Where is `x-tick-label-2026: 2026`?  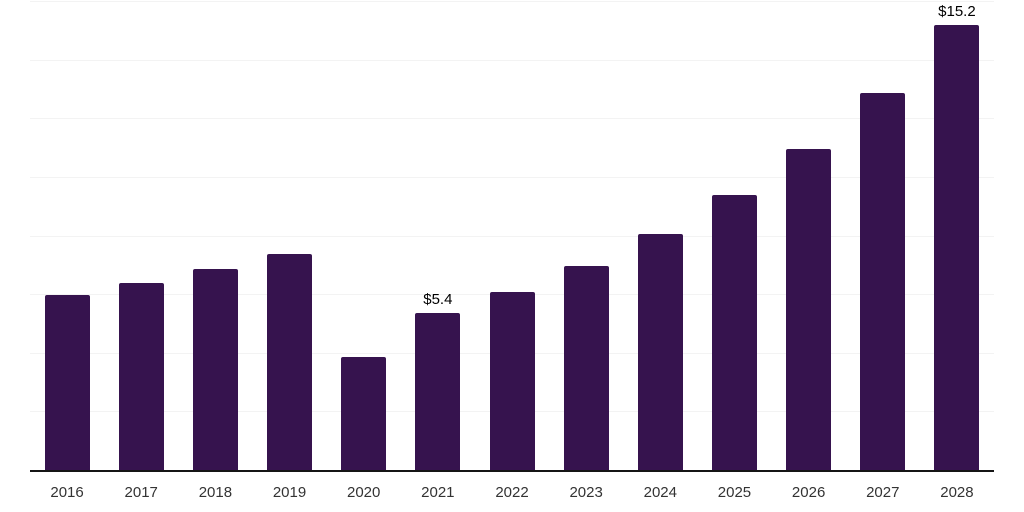 x-tick-label-2026: 2026 is located at coordinates (808, 492).